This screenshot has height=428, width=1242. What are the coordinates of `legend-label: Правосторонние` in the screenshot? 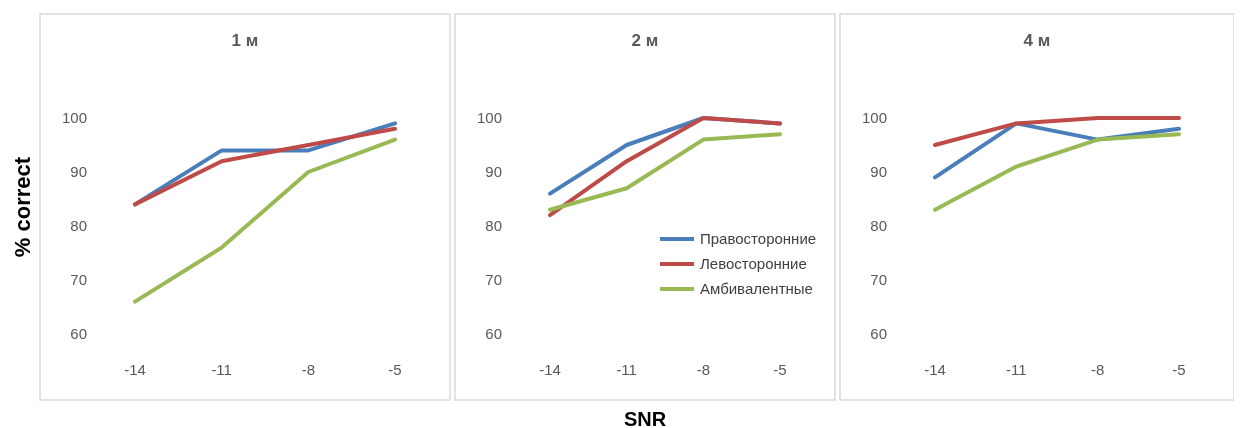 It's located at (758, 239).